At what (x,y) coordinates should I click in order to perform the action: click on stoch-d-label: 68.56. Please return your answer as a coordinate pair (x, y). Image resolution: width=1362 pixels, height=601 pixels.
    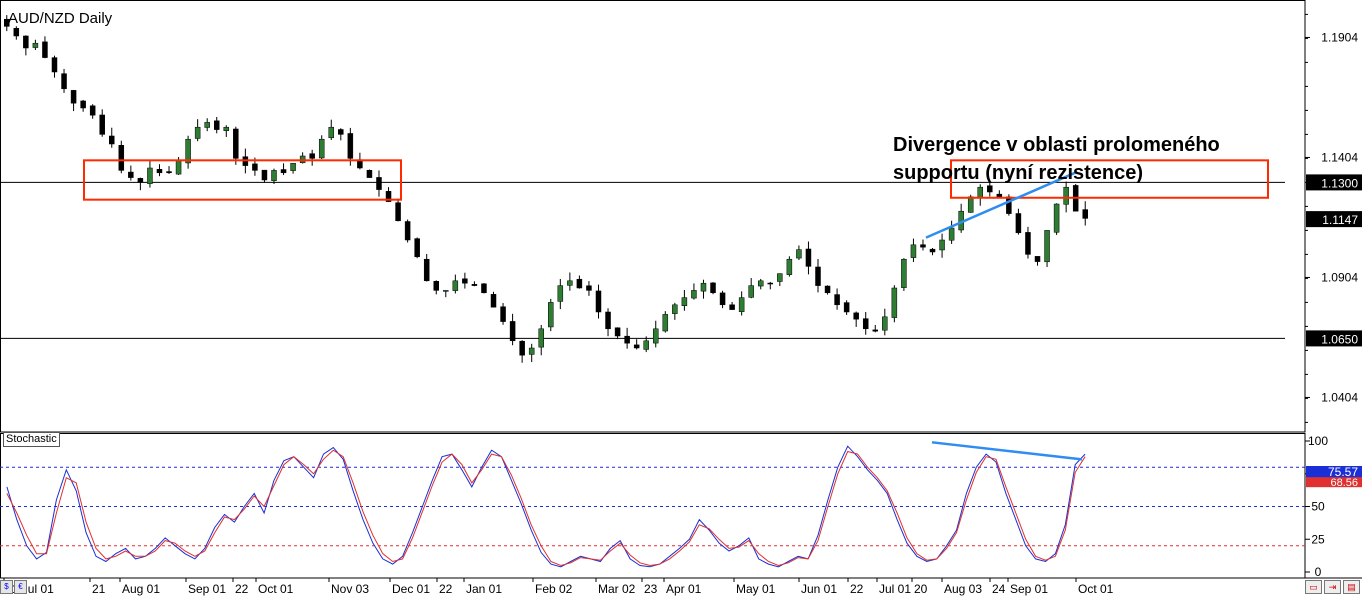
    Looking at the image, I should click on (1344, 483).